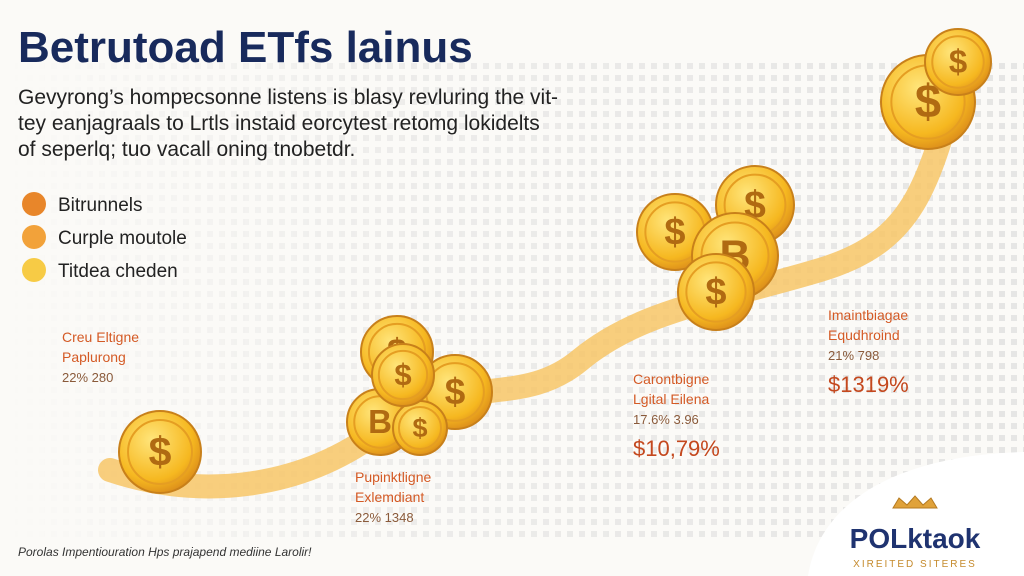 The image size is (1024, 576). Describe the element at coordinates (676, 448) in the screenshot. I see `annotation-value: $10,79%` at that location.